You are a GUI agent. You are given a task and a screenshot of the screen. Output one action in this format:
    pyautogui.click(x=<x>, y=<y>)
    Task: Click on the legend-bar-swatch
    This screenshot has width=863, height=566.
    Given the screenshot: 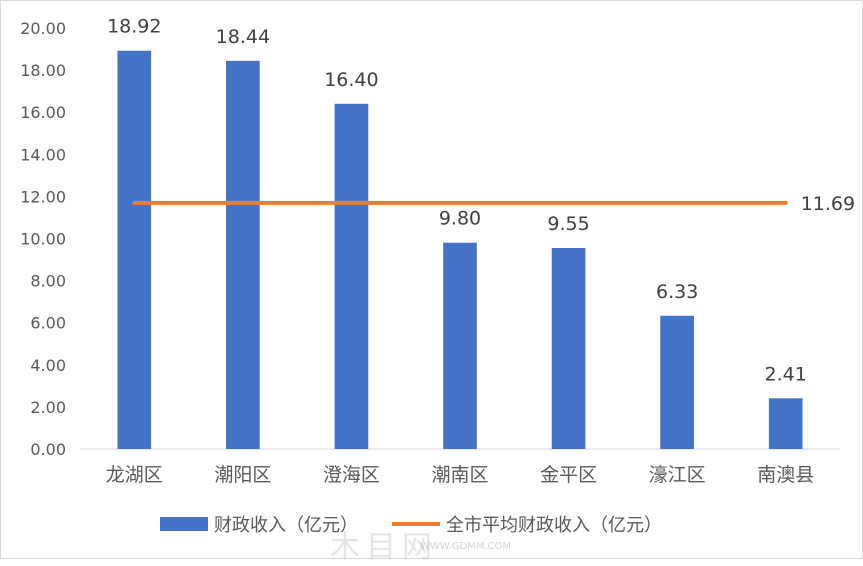 What is the action you would take?
    pyautogui.click(x=184, y=524)
    